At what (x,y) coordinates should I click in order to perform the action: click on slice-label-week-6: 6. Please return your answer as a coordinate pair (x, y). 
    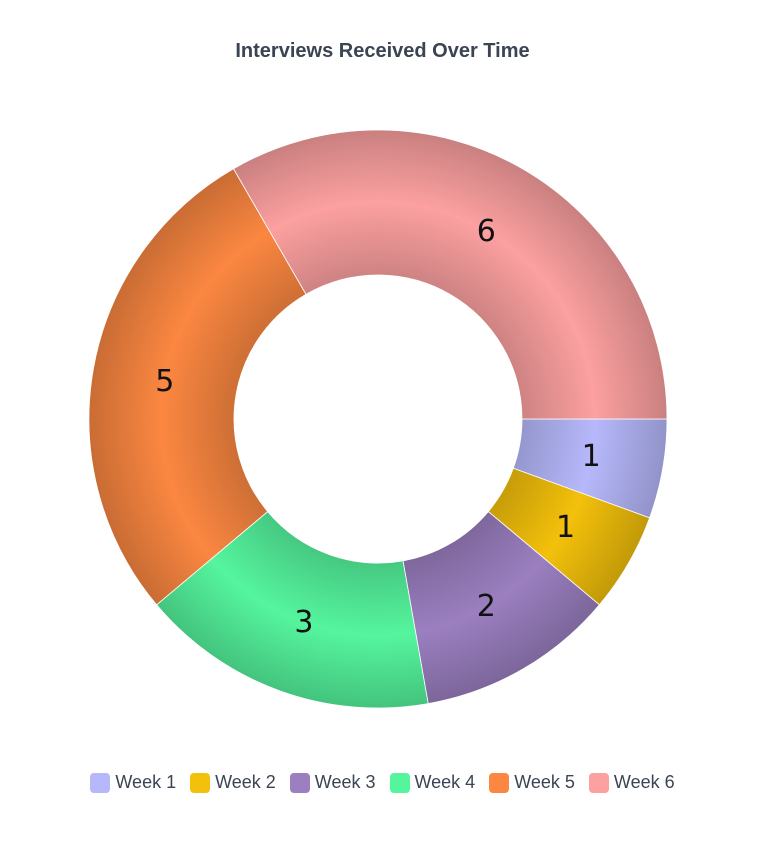
    Looking at the image, I should click on (486, 231).